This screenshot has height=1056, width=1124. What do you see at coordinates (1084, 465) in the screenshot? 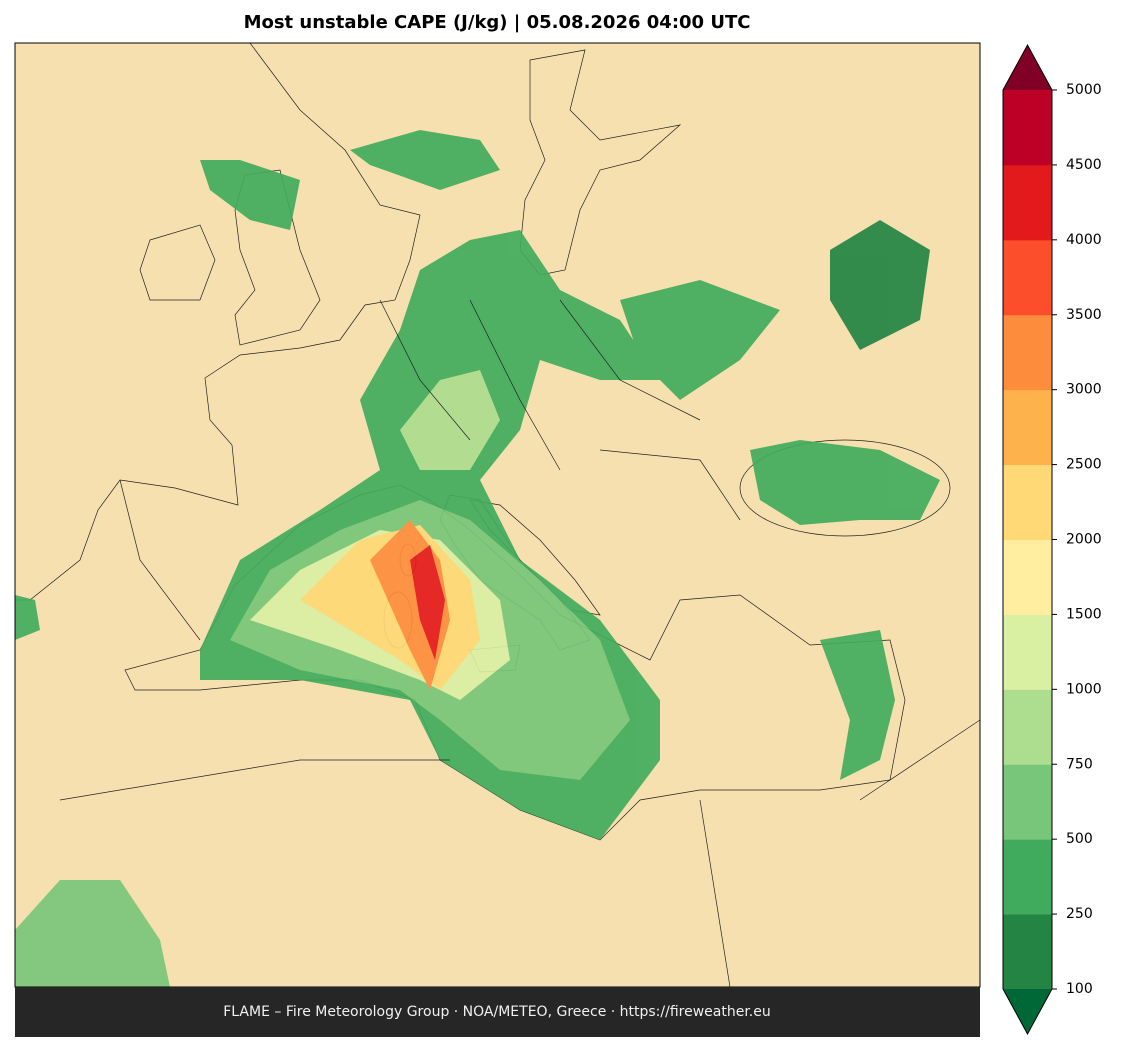
I see `colorbar-tick-label: 2500` at bounding box center [1084, 465].